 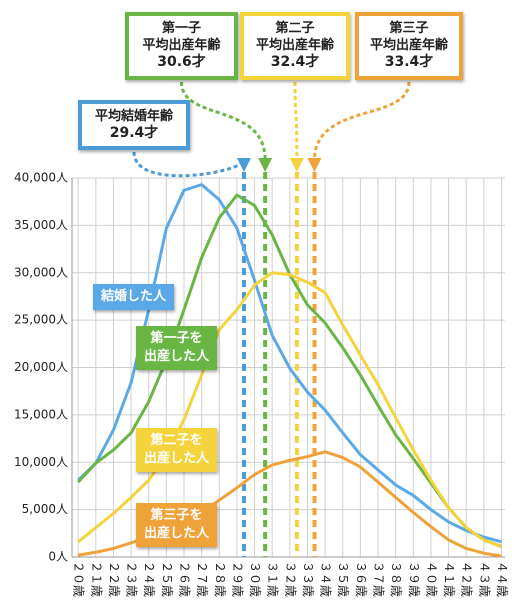 I want to click on callout-box: 第一子 平均出産年齢 30.6才, so click(x=181, y=46).